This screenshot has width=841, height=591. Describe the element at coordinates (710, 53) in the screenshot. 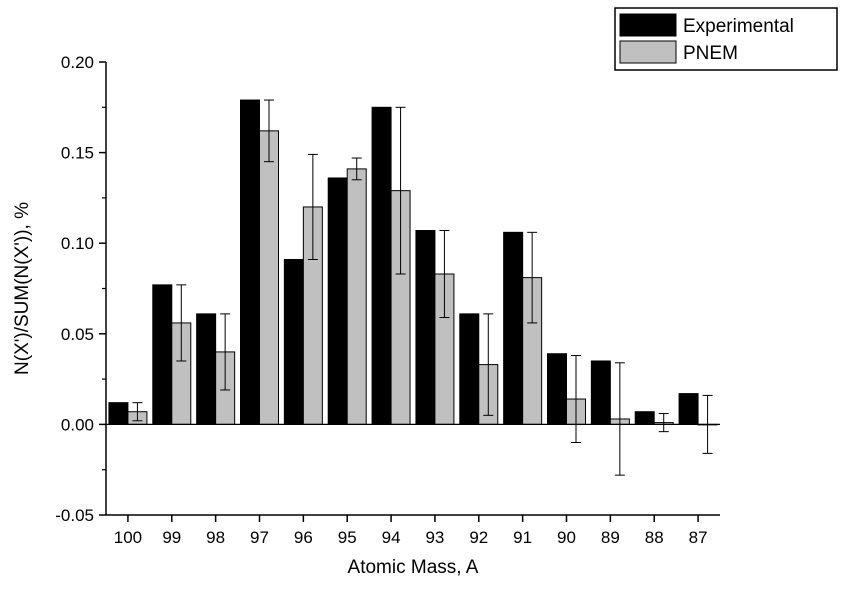

I see `legend-label-pnem: PNEM` at that location.